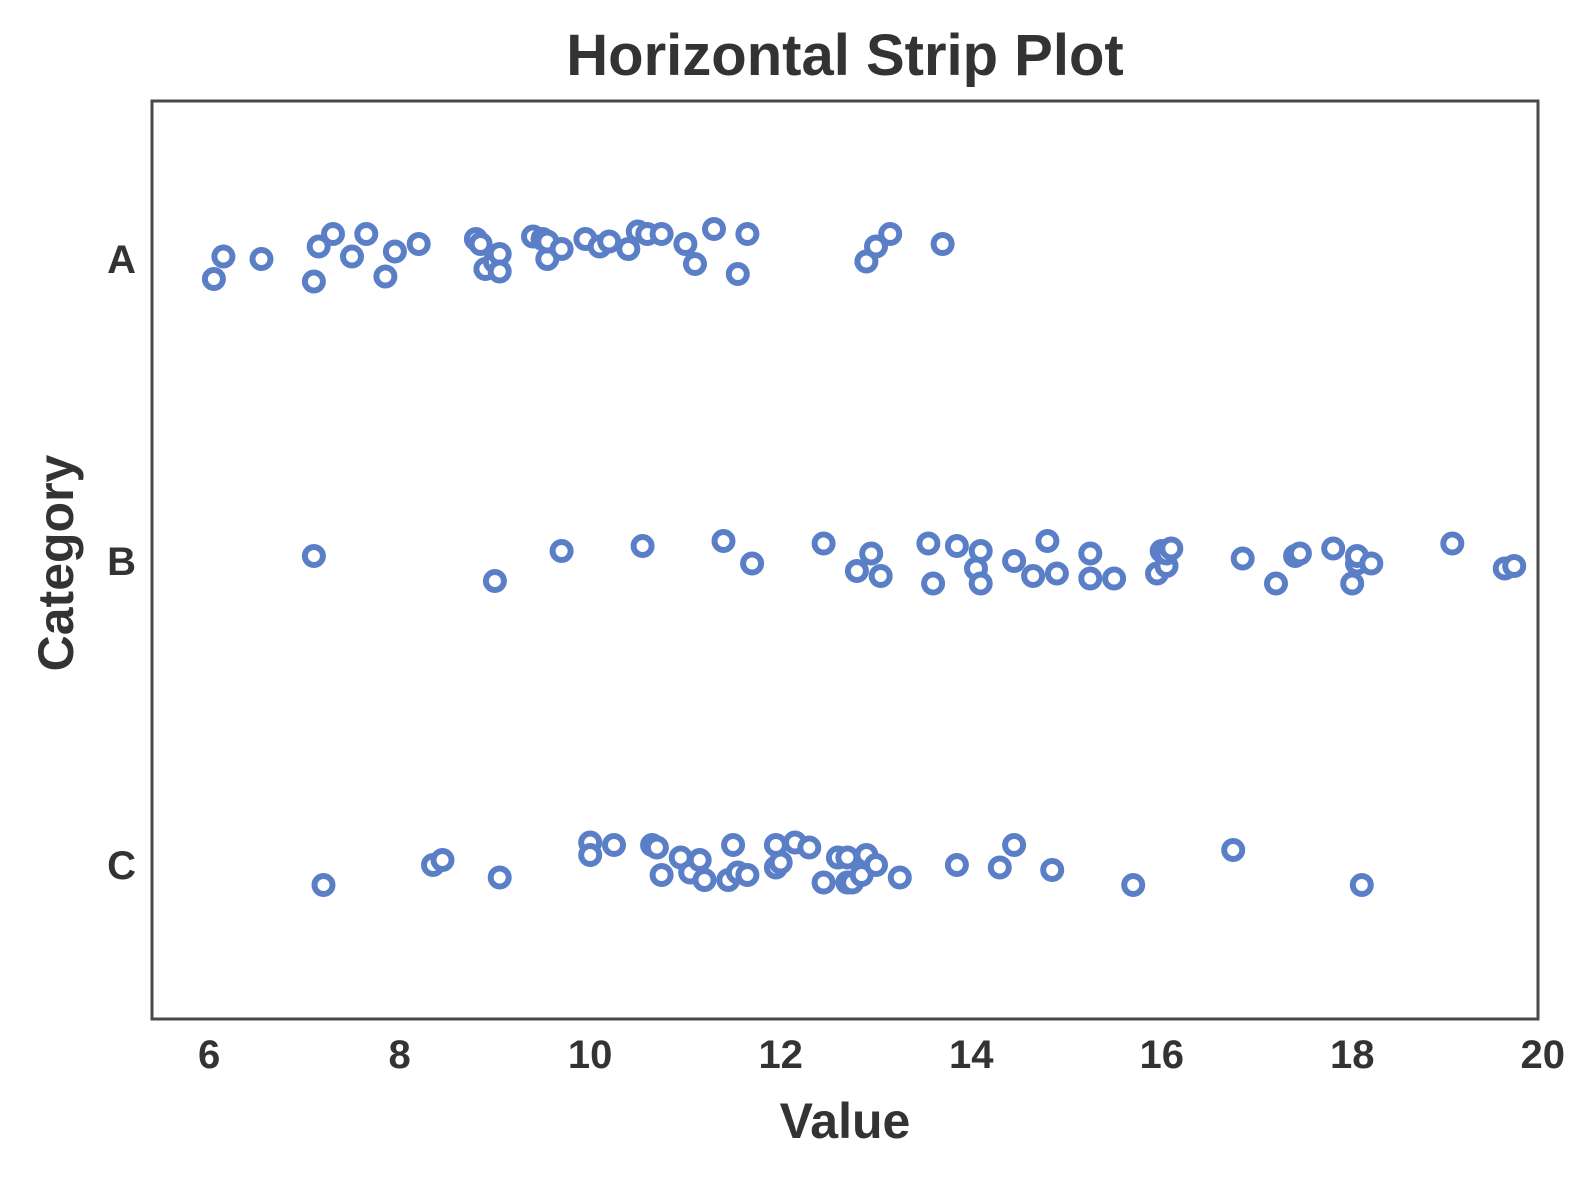 This screenshot has width=1577, height=1186. I want to click on x-tick-label: 10, so click(590, 1055).